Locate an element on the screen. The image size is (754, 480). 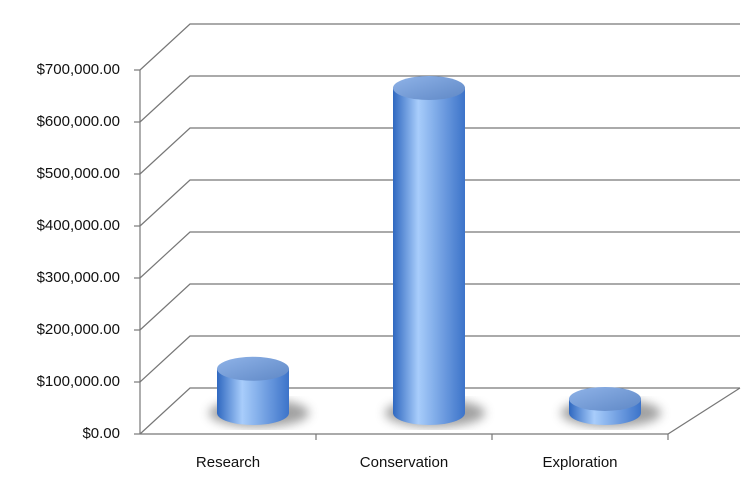
y-tick-label: $200,000.00 is located at coordinates (78, 329).